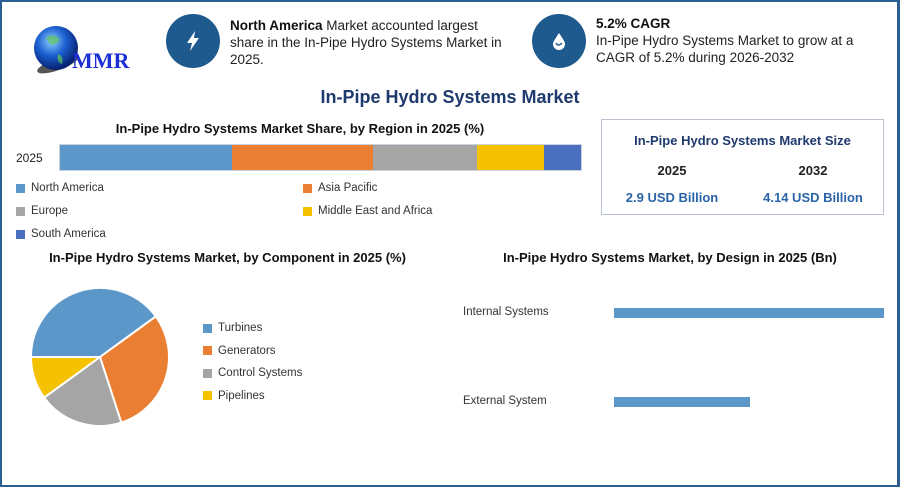  I want to click on component-pie-chart, so click(99, 357).